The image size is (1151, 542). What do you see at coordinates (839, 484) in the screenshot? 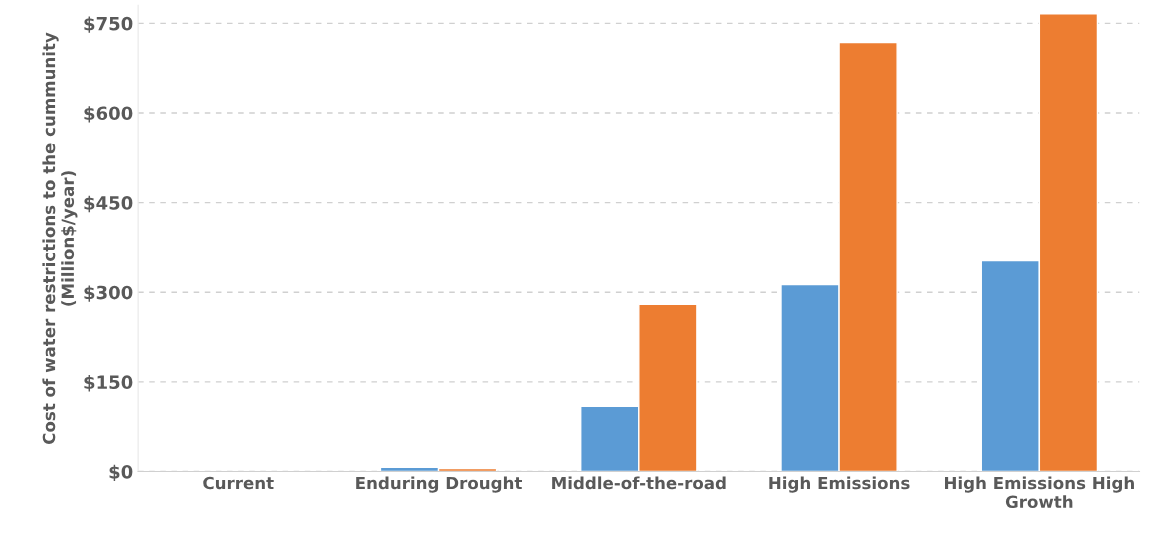
I see `x-tick-label: High Emissions` at bounding box center [839, 484].